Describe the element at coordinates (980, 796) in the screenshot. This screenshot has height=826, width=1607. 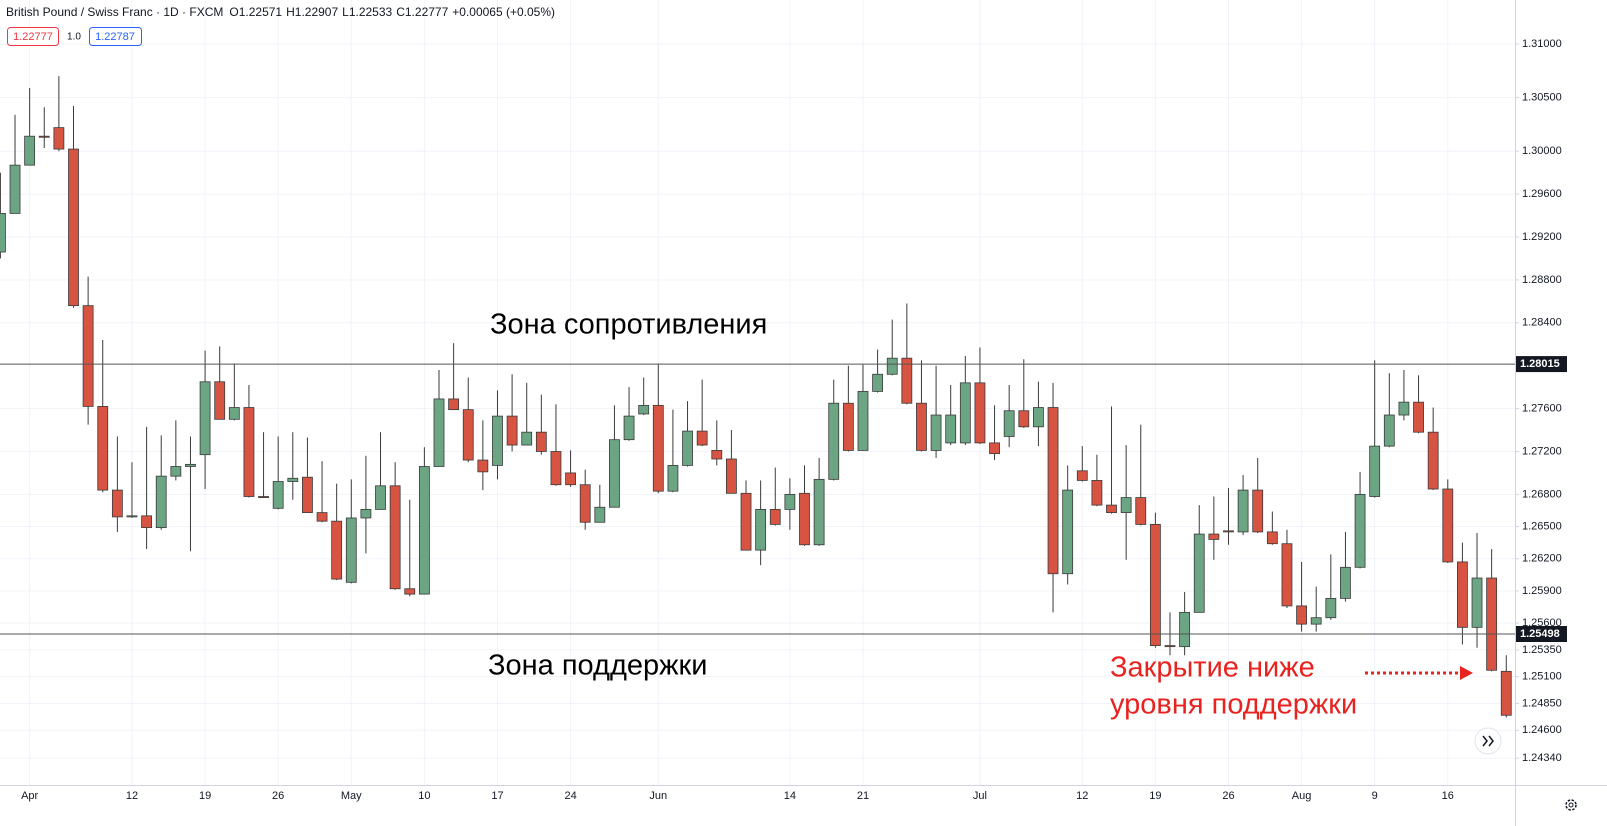
I see `x-tick-label: Jul` at that location.